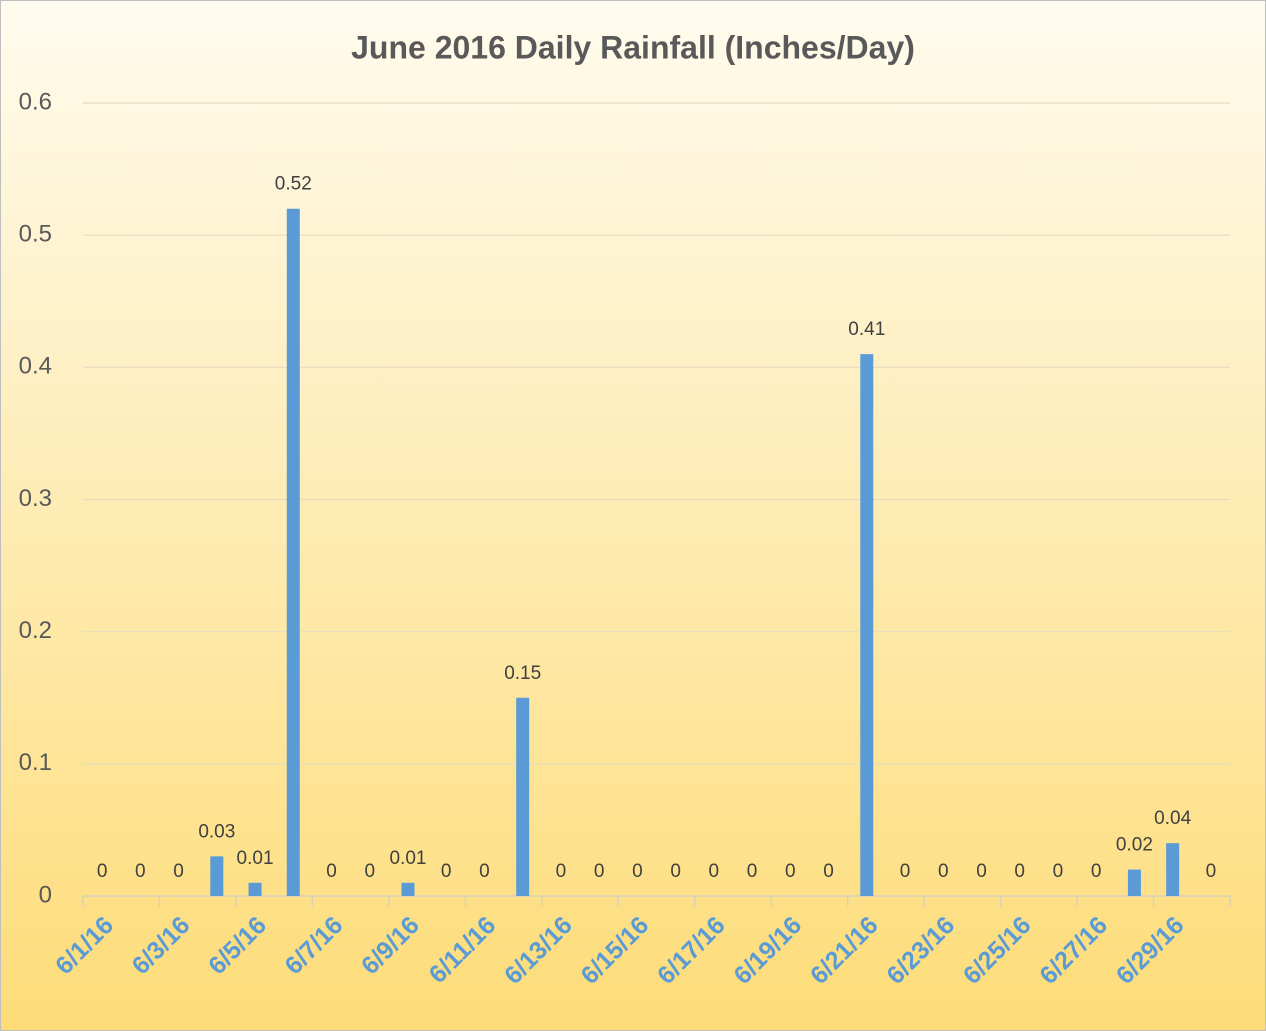 The width and height of the screenshot is (1266, 1031). I want to click on data-label: 0.03, so click(216, 831).